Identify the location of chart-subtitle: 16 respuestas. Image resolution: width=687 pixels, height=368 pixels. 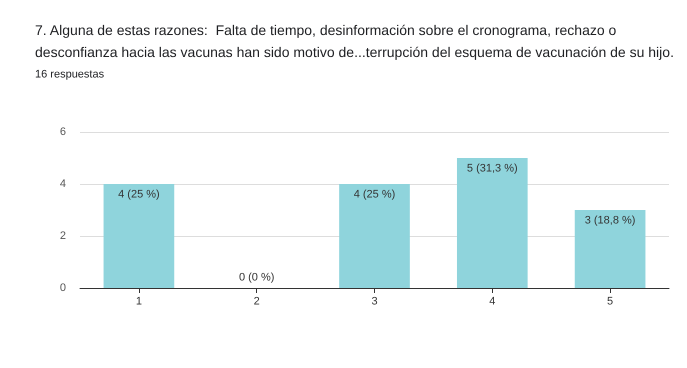
(70, 74).